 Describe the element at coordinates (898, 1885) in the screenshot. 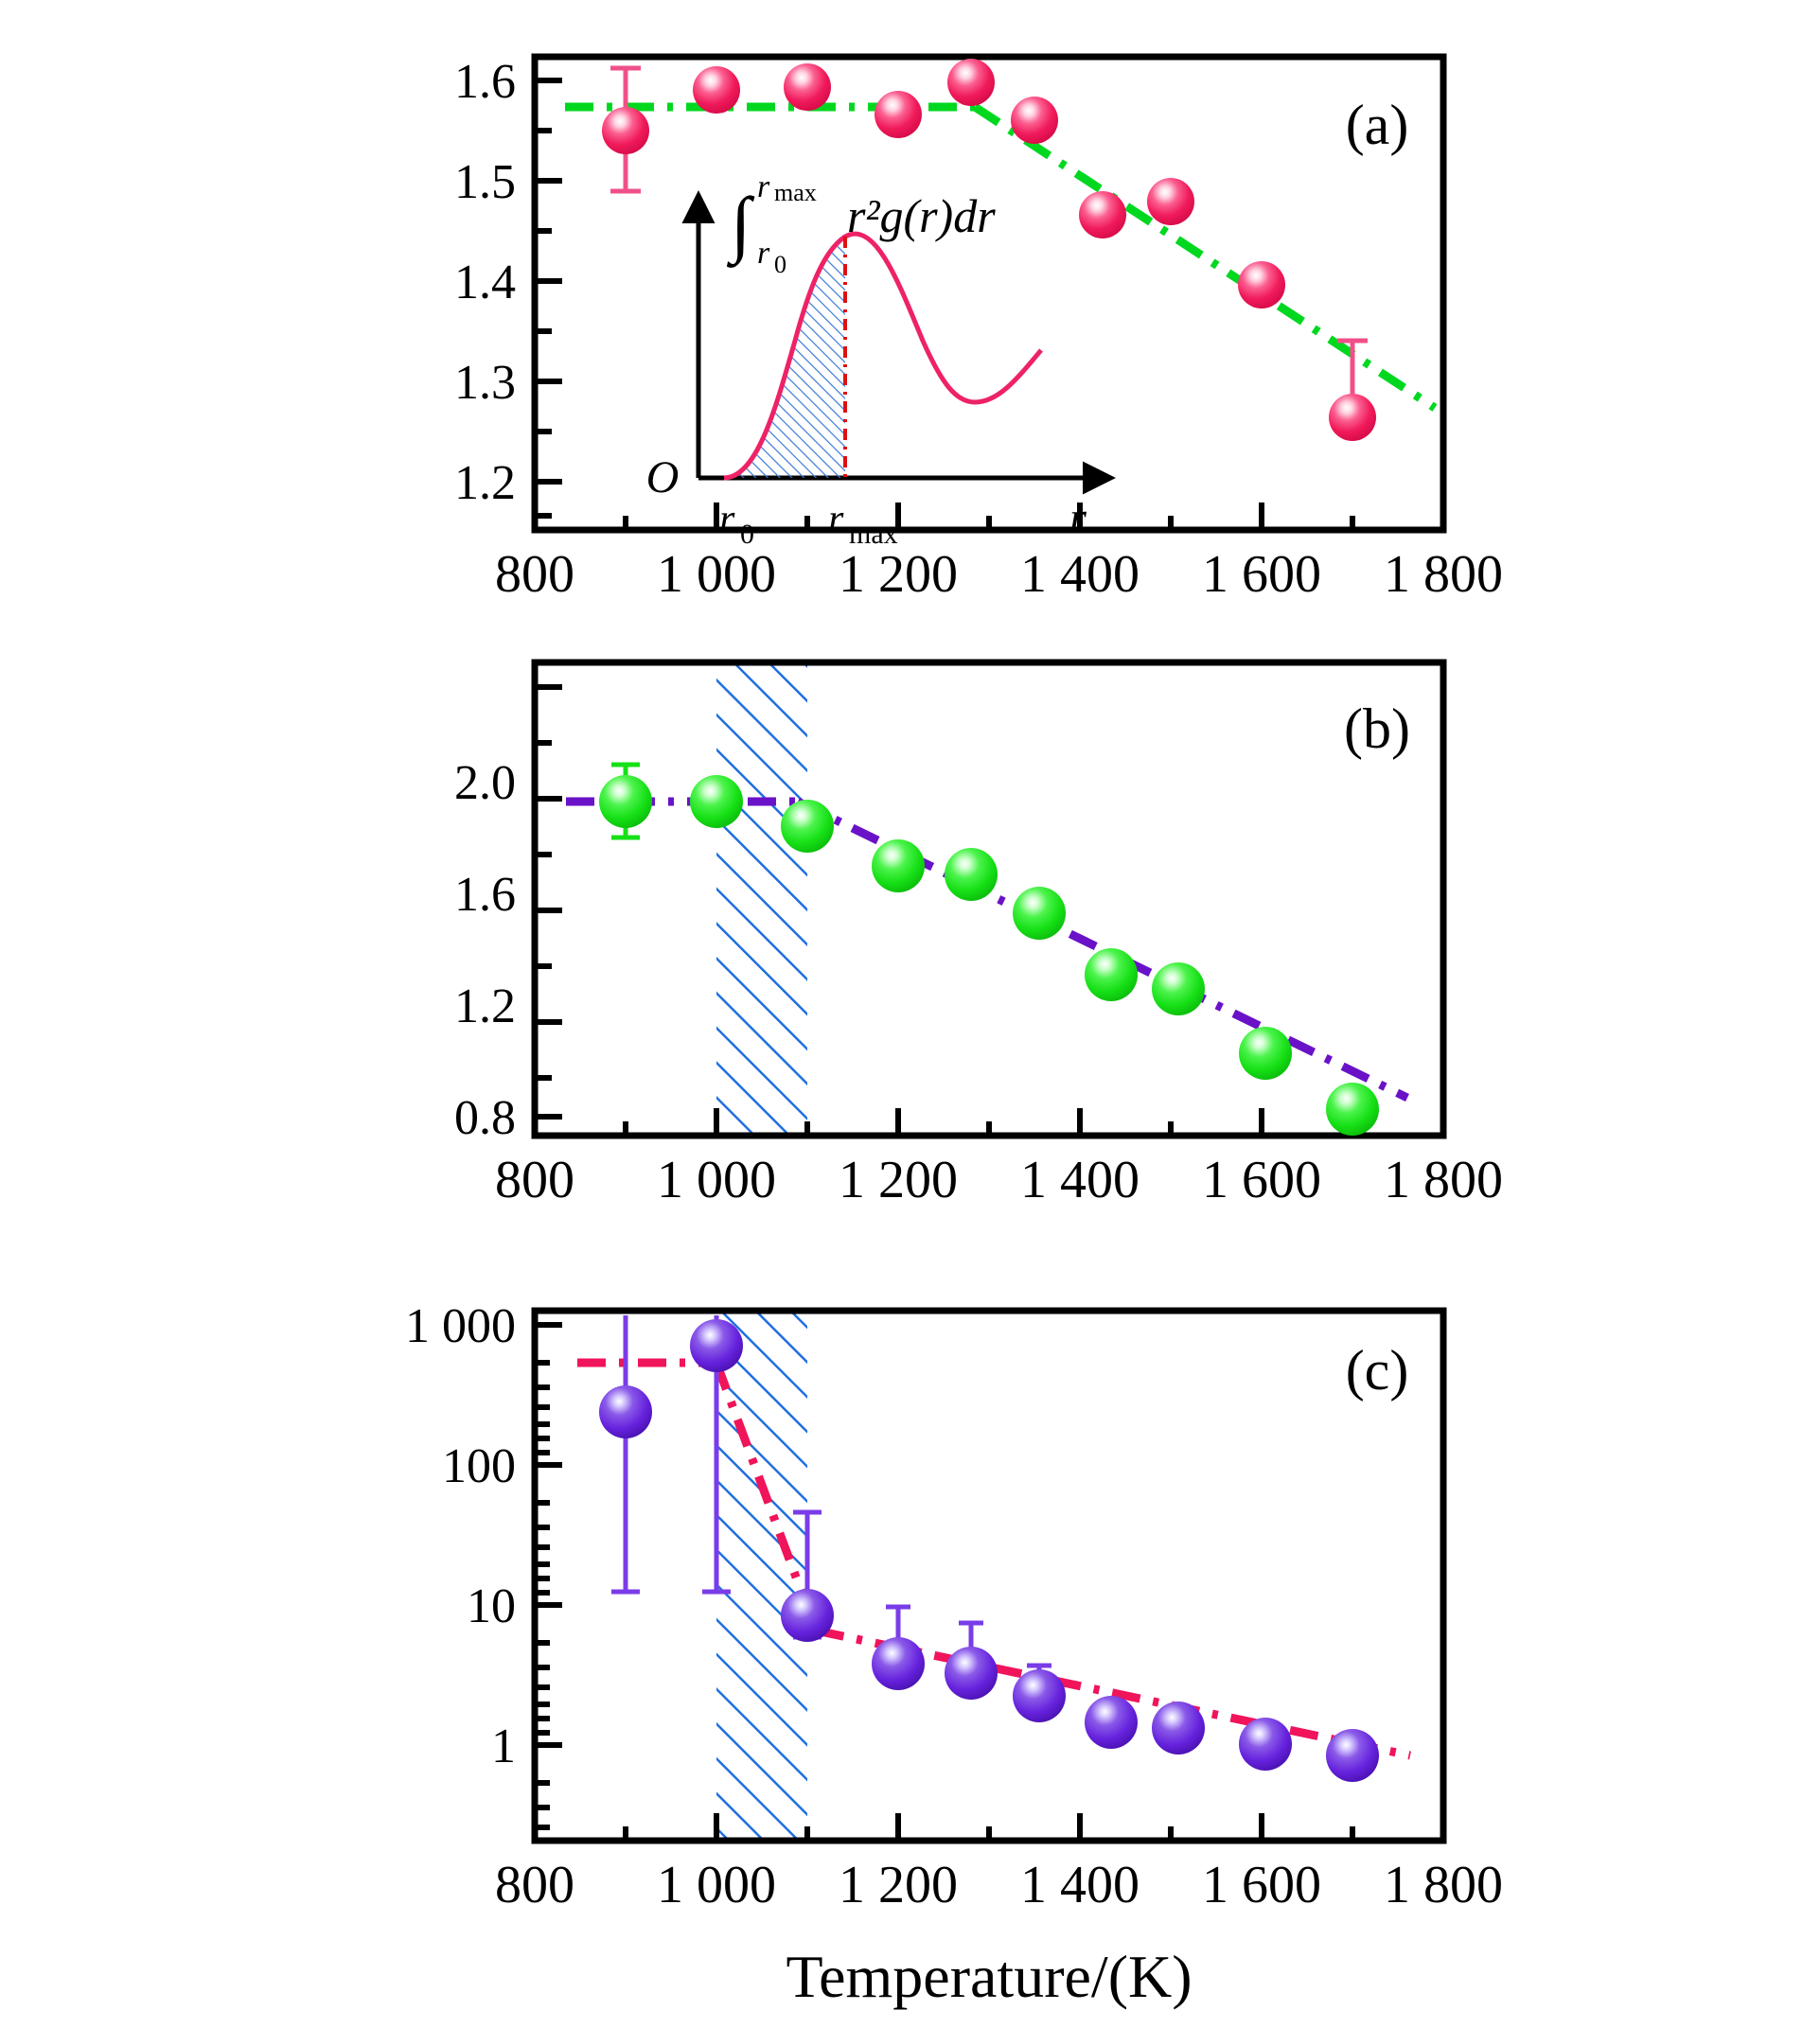

I see `panel-c-xtick-2: 1 200` at that location.